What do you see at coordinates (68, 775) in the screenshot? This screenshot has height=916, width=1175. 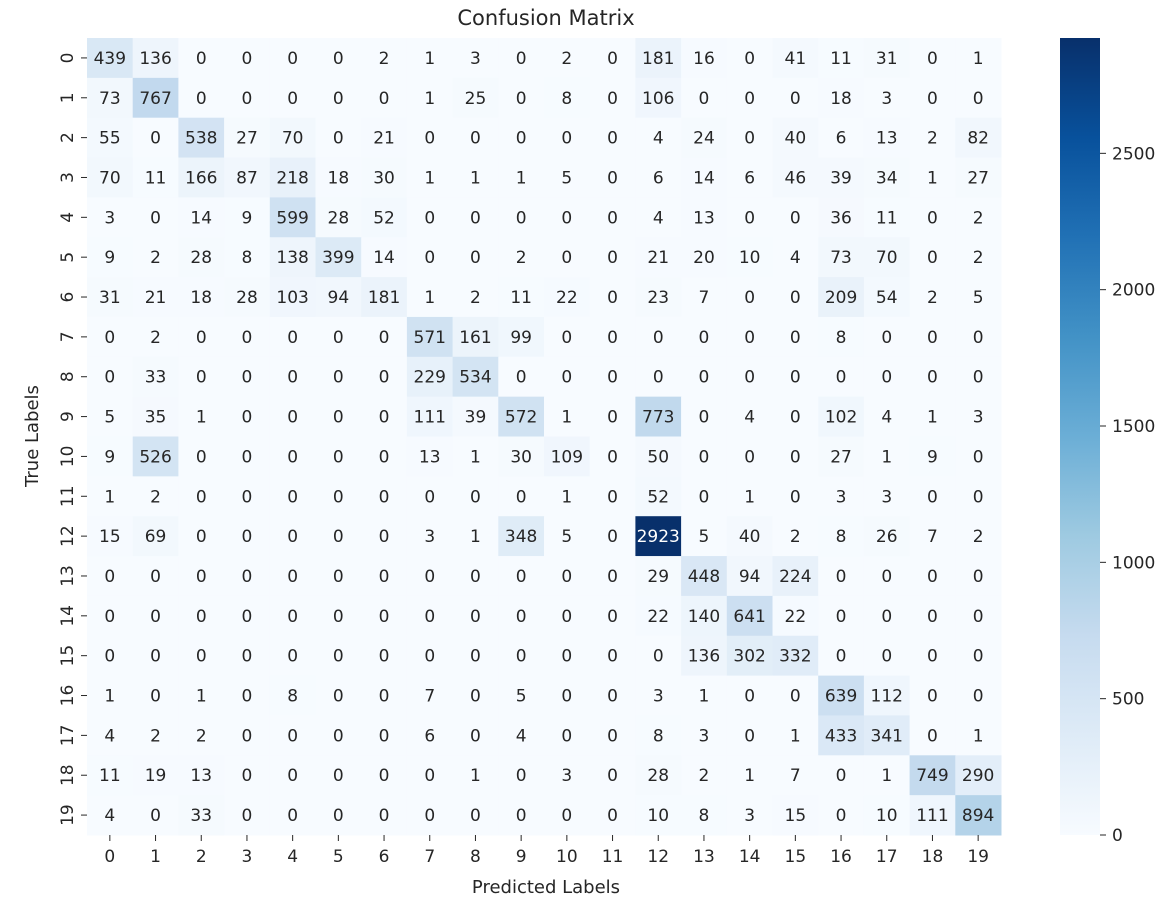 I see `y-tick-label: 18` at bounding box center [68, 775].